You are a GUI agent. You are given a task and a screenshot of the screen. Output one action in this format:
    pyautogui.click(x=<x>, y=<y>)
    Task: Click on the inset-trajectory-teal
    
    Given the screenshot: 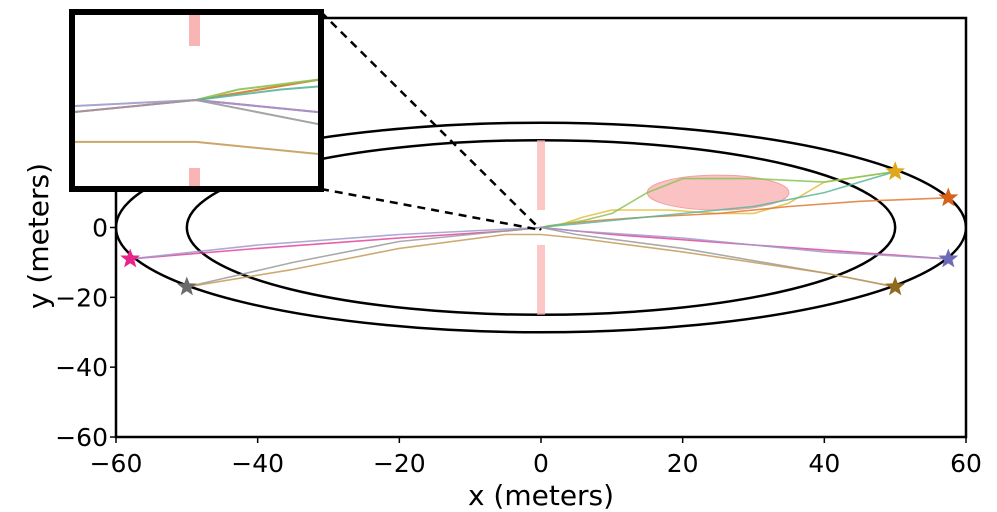 What is the action you would take?
    pyautogui.click(x=258, y=93)
    